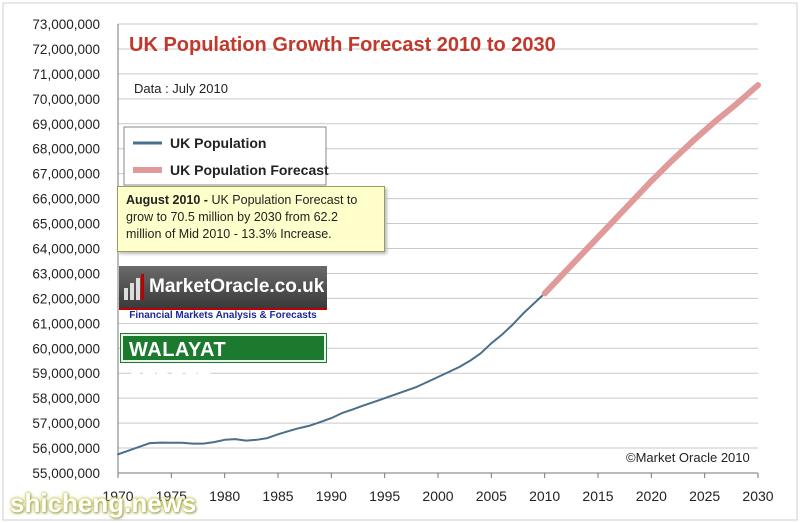  What do you see at coordinates (223, 315) in the screenshot?
I see `marketoracle-tagline: Financial Markets Analysis & Forecasts` at bounding box center [223, 315].